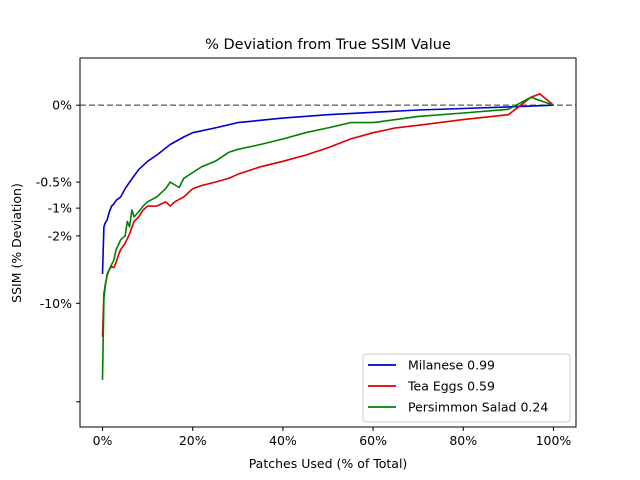 The width and height of the screenshot is (640, 480). I want to click on legend-label-1: Milanese 0.99, so click(451, 365).